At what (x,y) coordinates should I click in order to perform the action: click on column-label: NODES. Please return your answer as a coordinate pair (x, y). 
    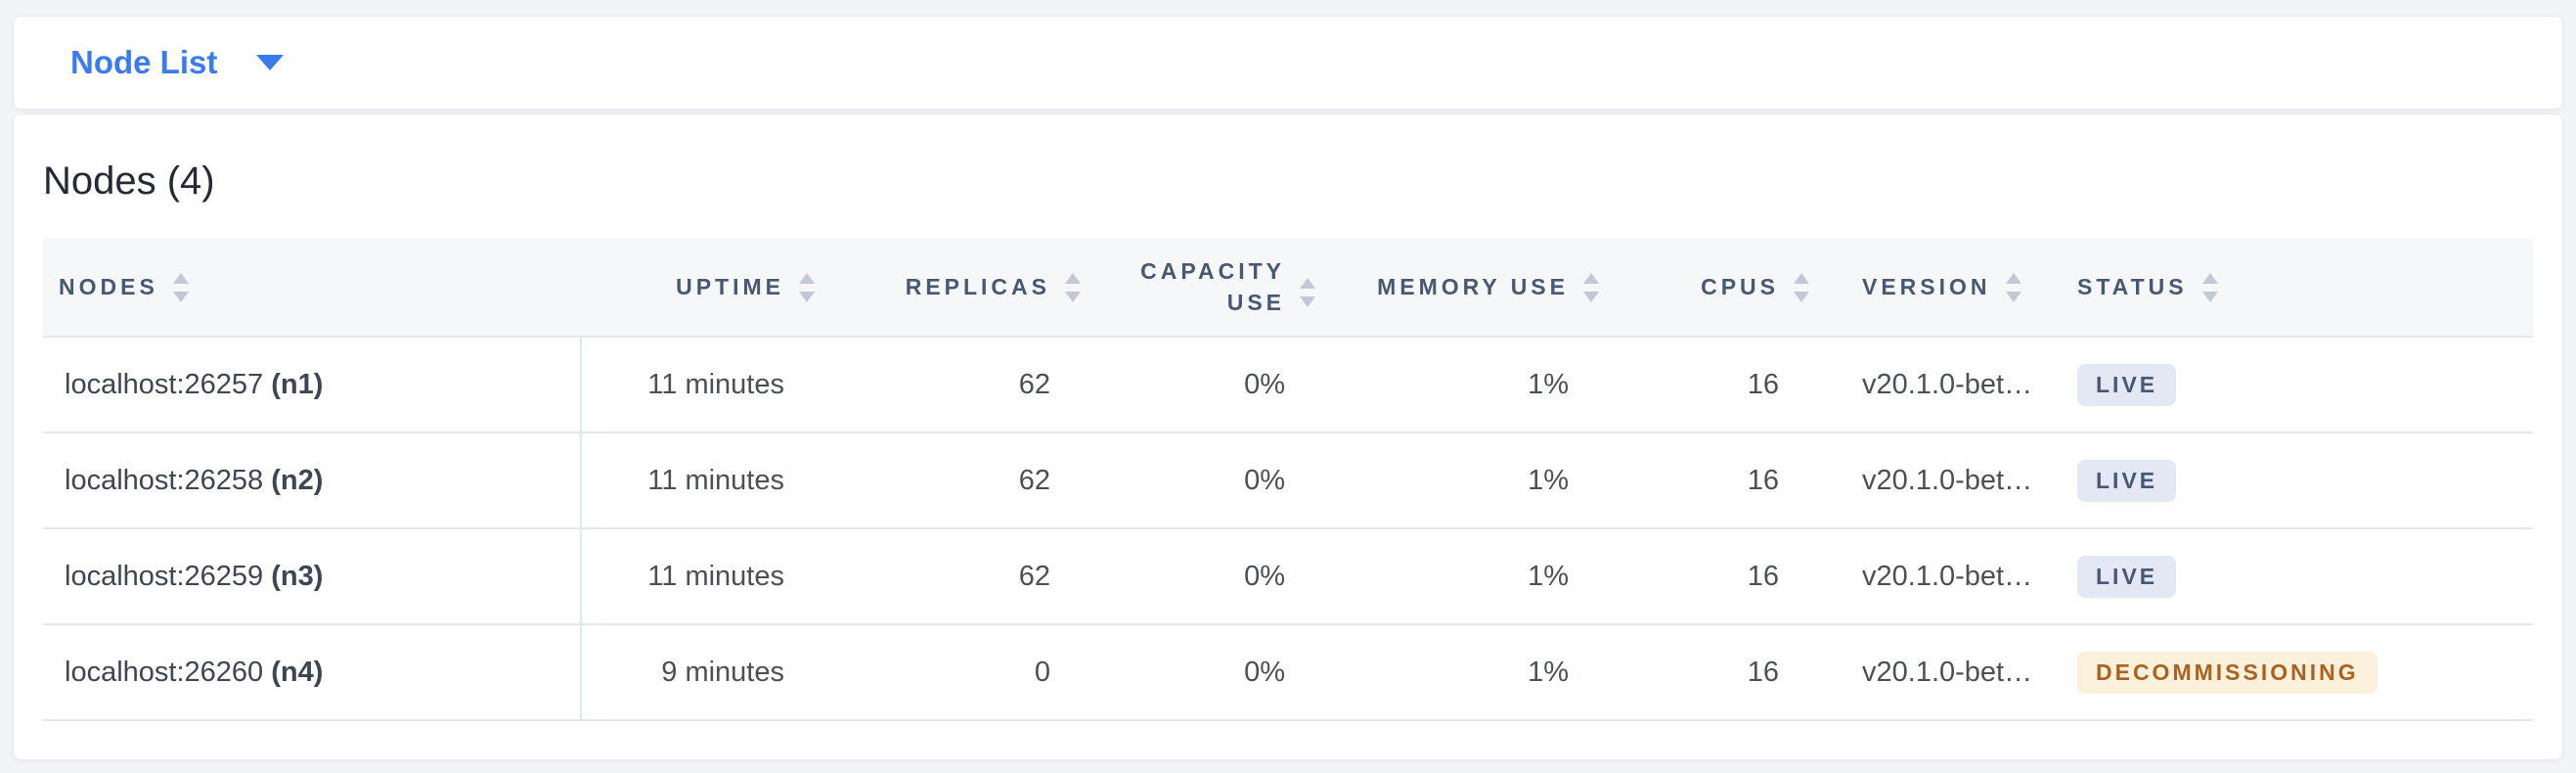
    Looking at the image, I should click on (108, 286).